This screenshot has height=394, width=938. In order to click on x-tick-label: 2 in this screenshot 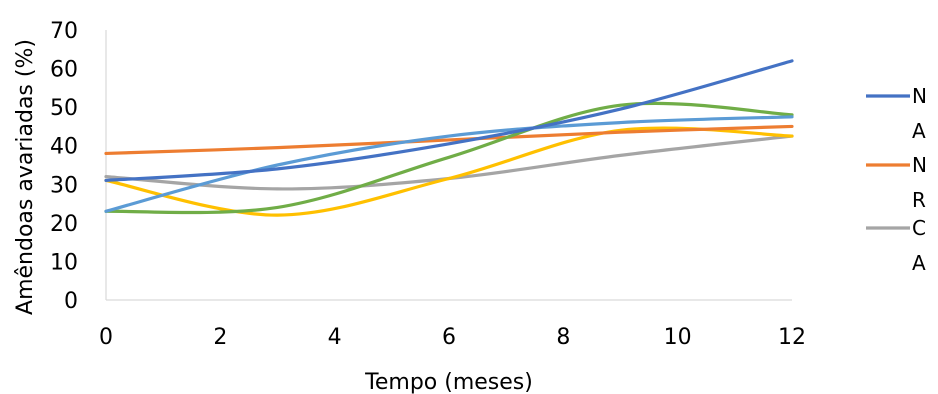, I will do `click(220, 337)`.